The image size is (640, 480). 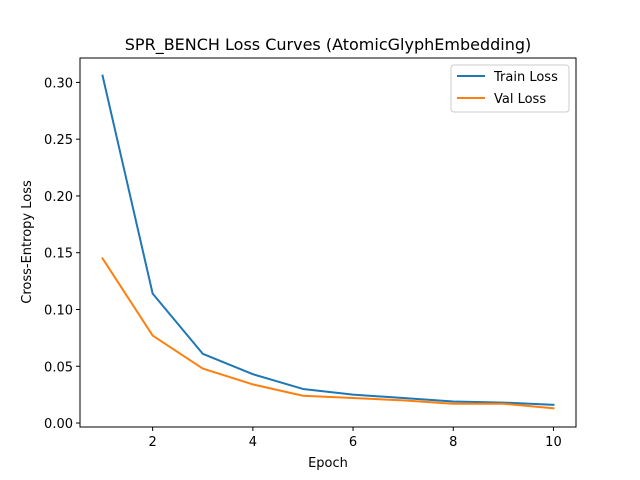 What do you see at coordinates (58, 254) in the screenshot?
I see `y-tick-label-3: 0.15` at bounding box center [58, 254].